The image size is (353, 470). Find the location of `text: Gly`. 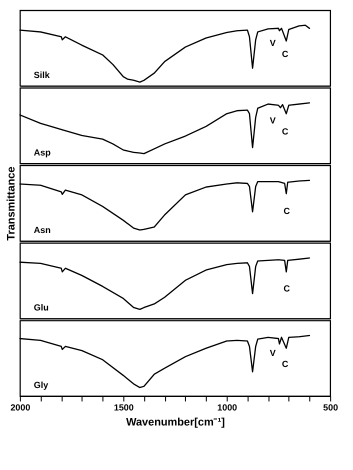

text: Gly is located at coordinates (41, 385).